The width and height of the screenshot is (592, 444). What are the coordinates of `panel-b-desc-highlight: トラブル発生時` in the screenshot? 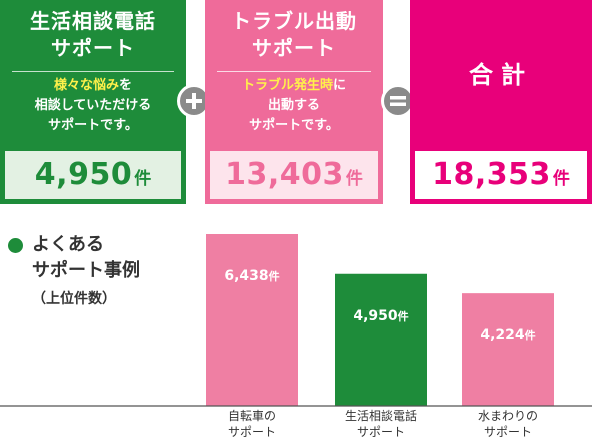 It's located at (287, 85).